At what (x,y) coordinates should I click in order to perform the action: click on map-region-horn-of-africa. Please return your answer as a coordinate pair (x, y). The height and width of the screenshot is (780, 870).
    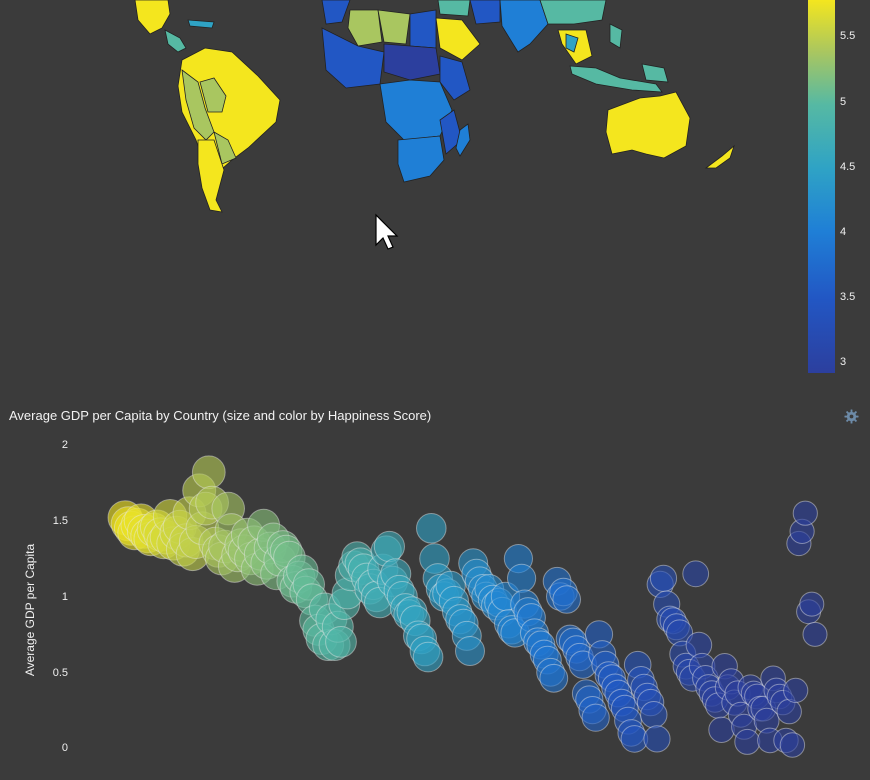
    Looking at the image, I should click on (455, 78).